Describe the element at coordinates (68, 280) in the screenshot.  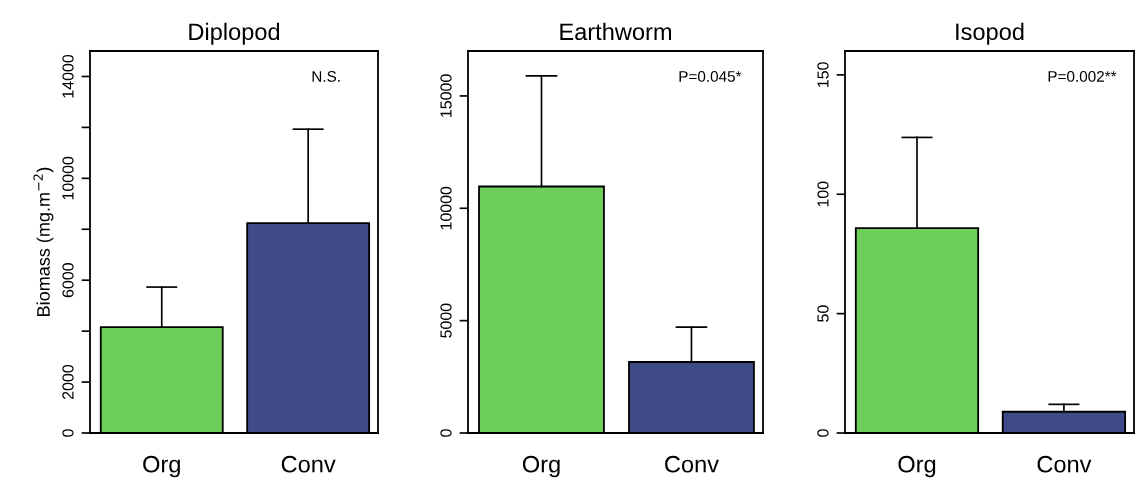
I see `y-tick-label: 6000` at that location.